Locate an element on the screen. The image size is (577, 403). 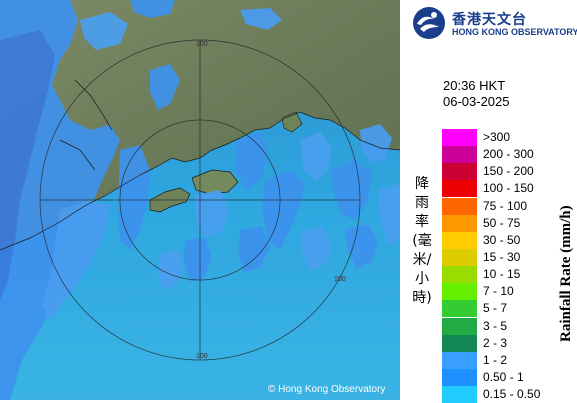
legend-label: 0.50 - 1 is located at coordinates (503, 376).